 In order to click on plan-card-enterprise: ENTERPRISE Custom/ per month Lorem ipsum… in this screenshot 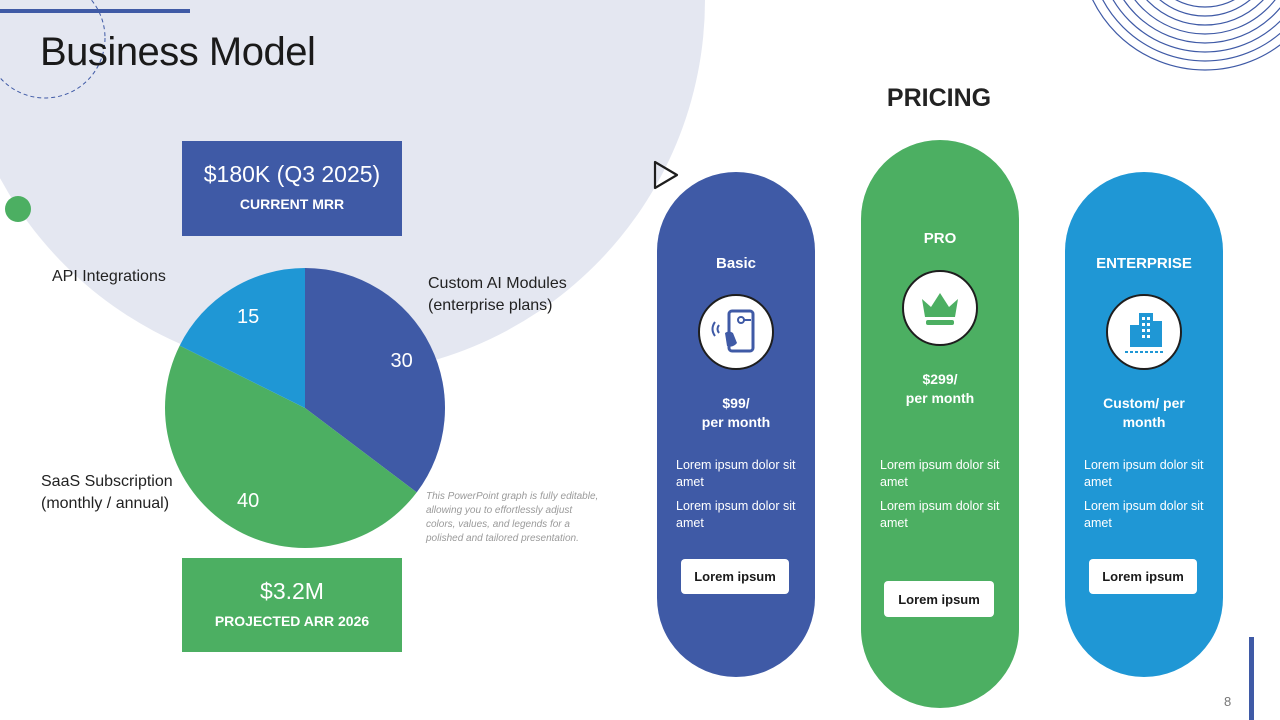, I will do `click(1144, 424)`.